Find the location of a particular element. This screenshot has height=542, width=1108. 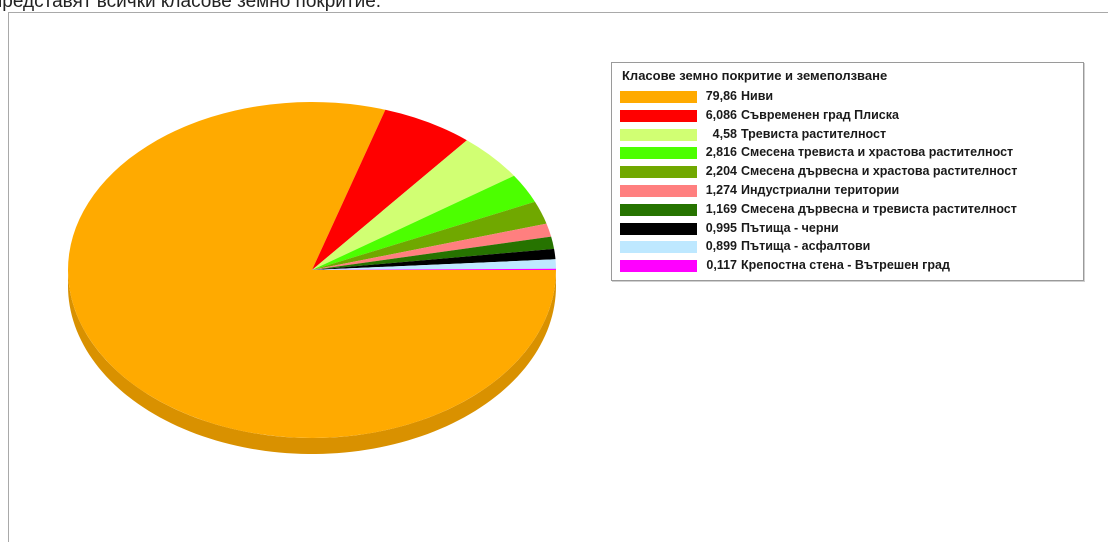

legend-label: Крепостна стена - Вътрешен град is located at coordinates (845, 265).